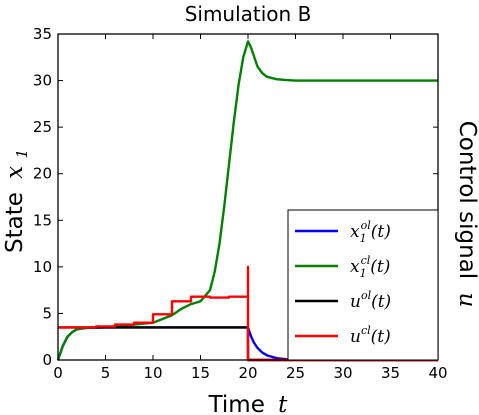 The width and height of the screenshot is (479, 415). What do you see at coordinates (437, 373) in the screenshot?
I see `x-tick-label: 40` at bounding box center [437, 373].